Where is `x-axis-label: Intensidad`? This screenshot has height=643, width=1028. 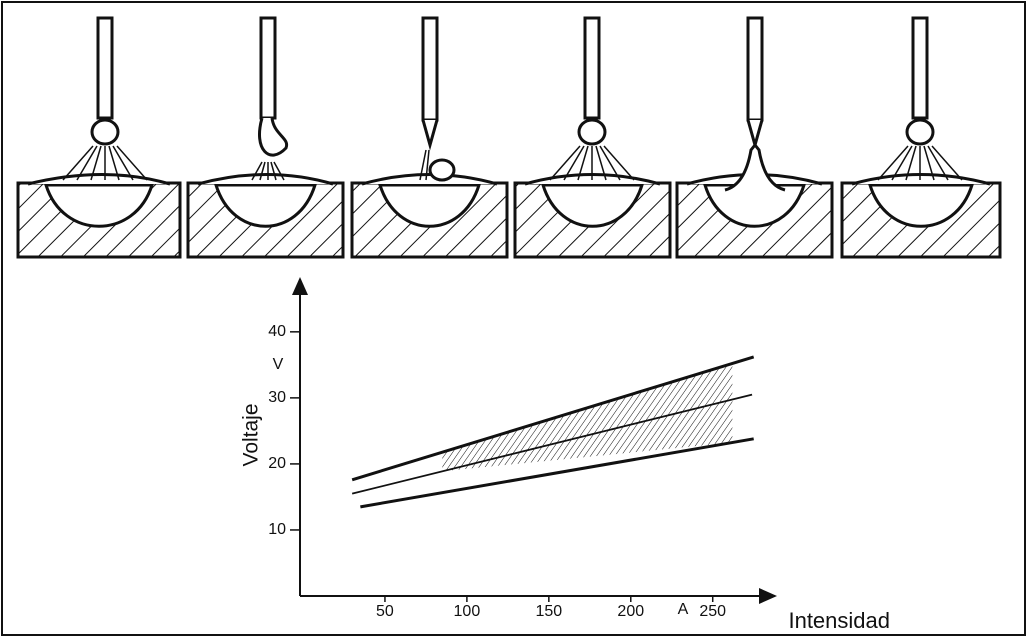
x-axis-label: Intensidad is located at coordinates (839, 620).